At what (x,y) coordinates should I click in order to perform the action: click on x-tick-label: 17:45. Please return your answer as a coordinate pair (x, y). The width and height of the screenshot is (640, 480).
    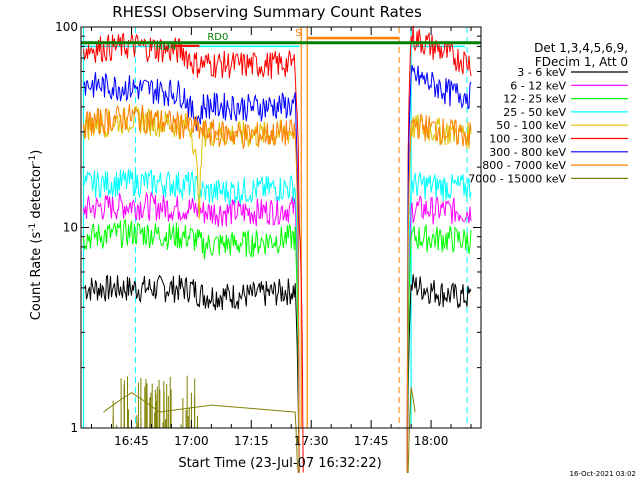
    Looking at the image, I should click on (371, 441).